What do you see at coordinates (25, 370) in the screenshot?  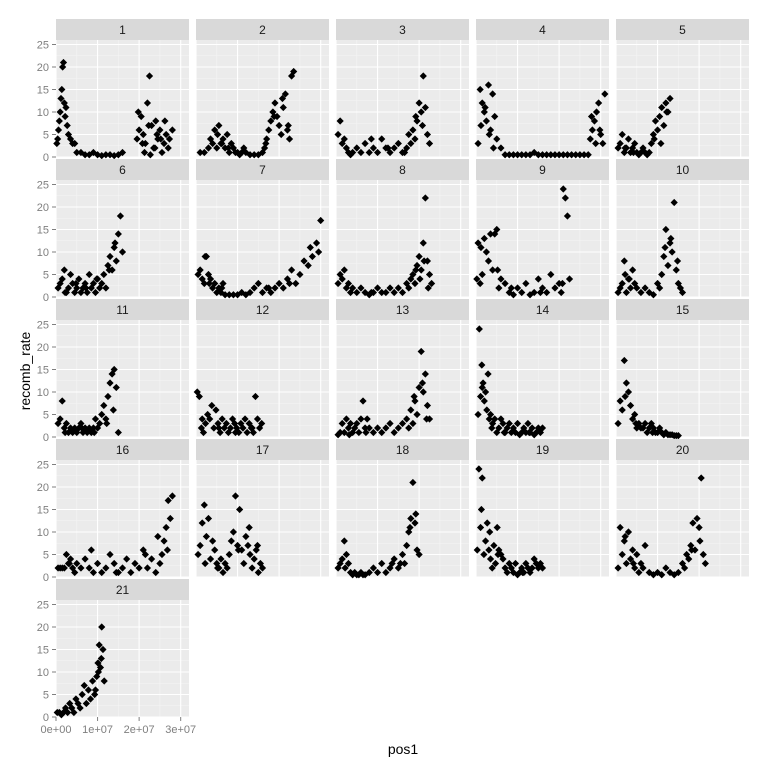 I see `y-axis-title: recomb_rate` at bounding box center [25, 370].